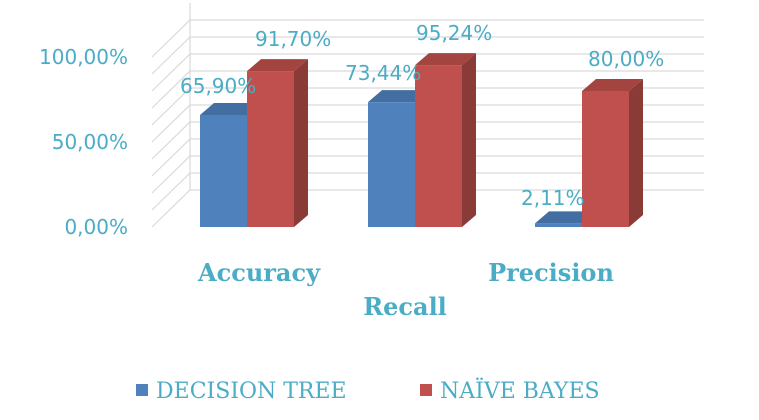 This screenshot has height=420, width=759. What do you see at coordinates (553, 198) in the screenshot?
I see `data-label: 2,11%` at bounding box center [553, 198].